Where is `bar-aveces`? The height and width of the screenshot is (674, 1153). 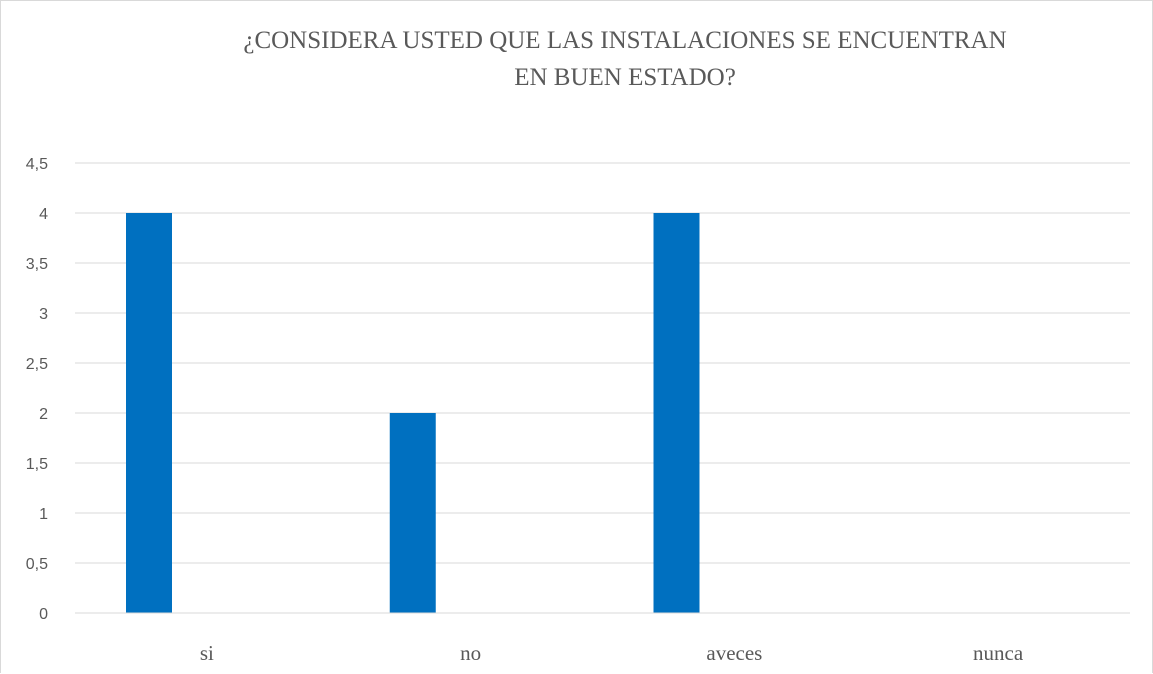
bar-aveces is located at coordinates (676, 413).